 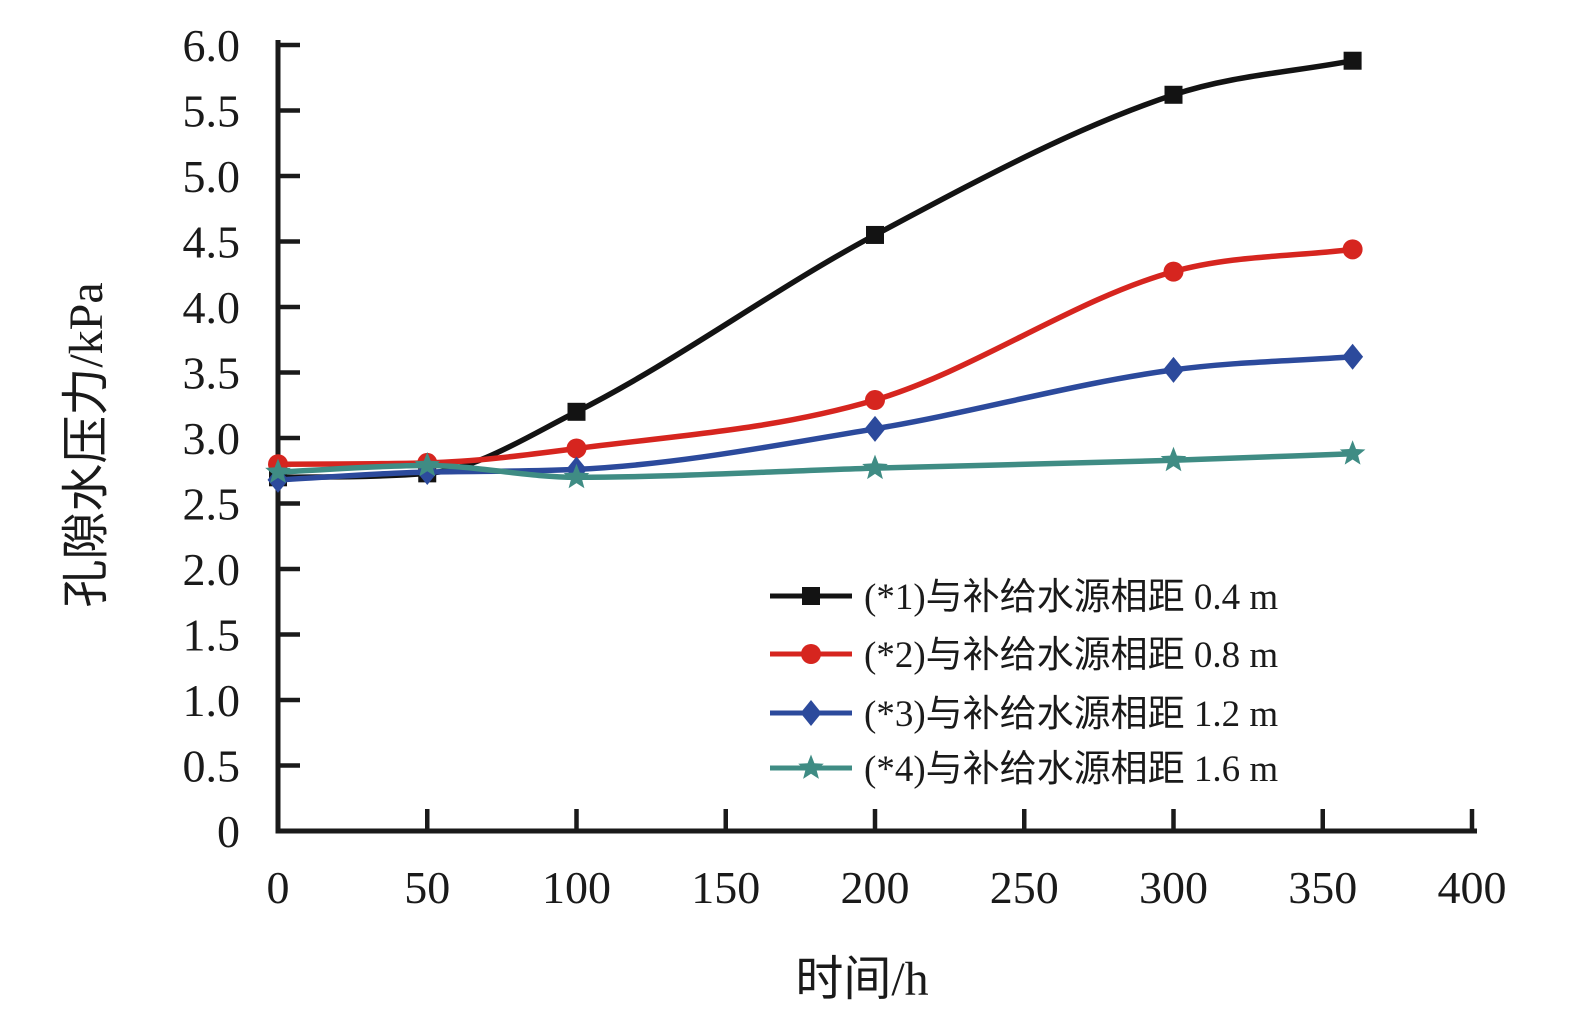 I want to click on x-tick-label: 50, so click(x=427, y=887).